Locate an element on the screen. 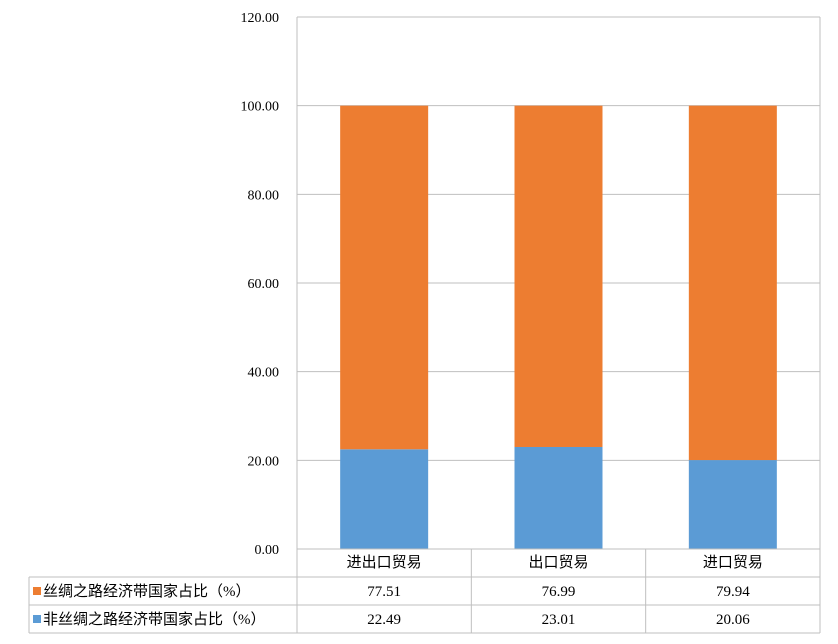 Image resolution: width=838 pixels, height=644 pixels. y-tick-label: 40.00 is located at coordinates (264, 373).